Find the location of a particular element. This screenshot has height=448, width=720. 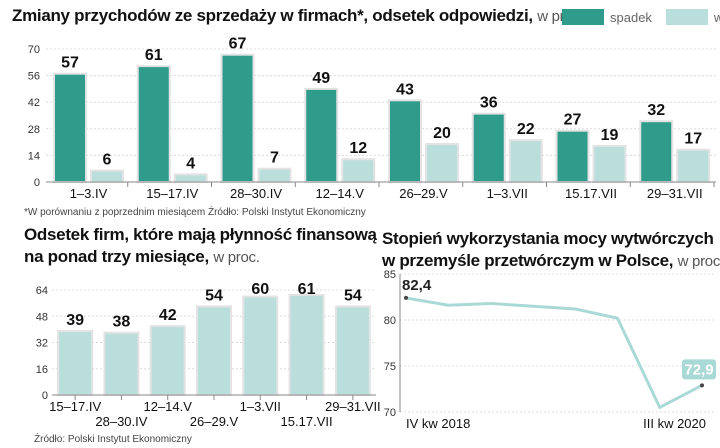

data-label: 22 is located at coordinates (526, 129).